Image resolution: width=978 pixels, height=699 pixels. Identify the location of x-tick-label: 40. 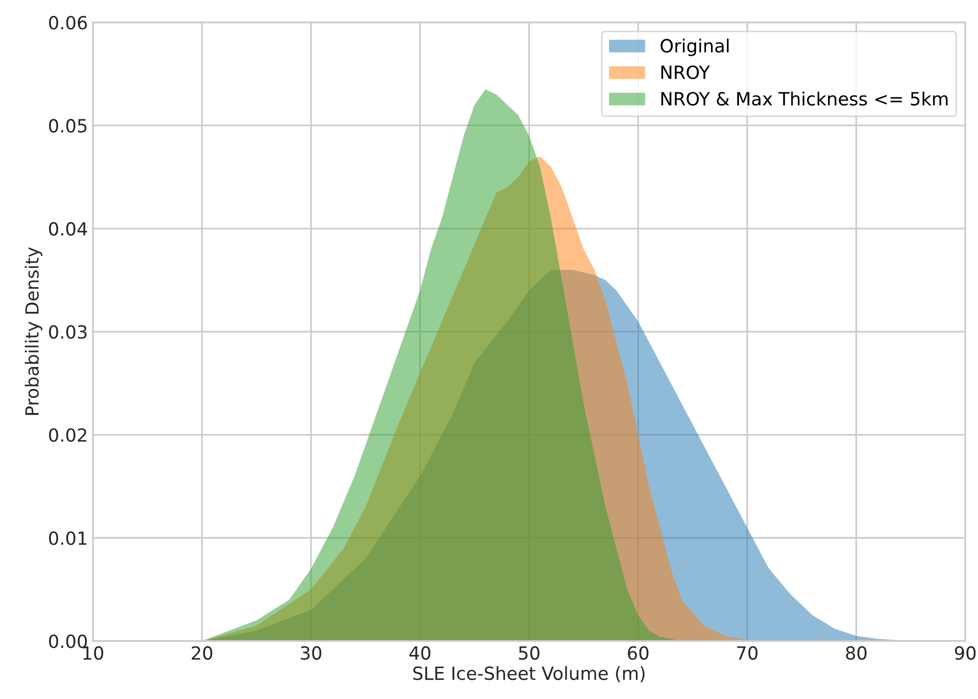
(419, 653).